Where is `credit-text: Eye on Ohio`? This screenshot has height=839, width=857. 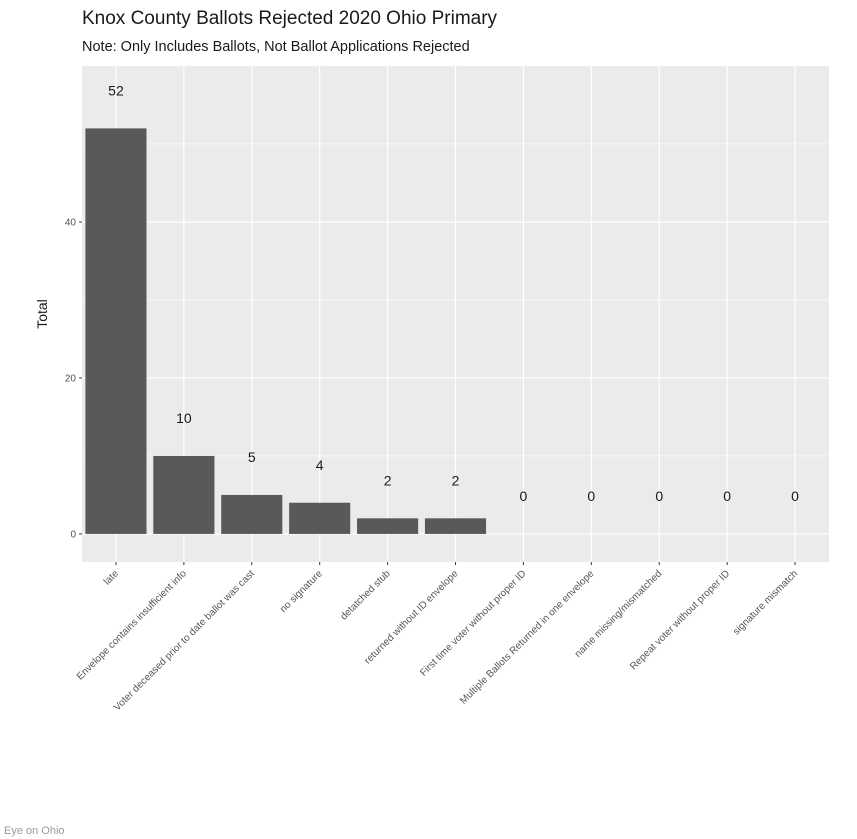
credit-text: Eye on Ohio is located at coordinates (34, 831).